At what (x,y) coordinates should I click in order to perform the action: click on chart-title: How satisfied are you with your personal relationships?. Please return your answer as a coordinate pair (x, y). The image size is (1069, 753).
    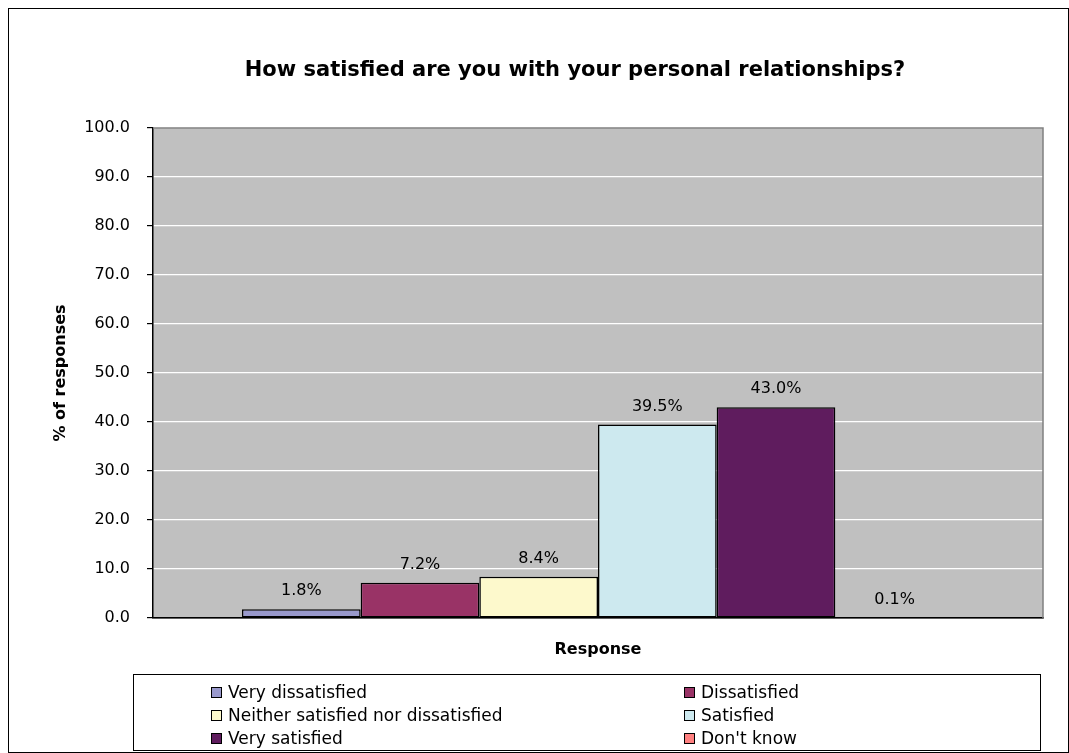
    Looking at the image, I should click on (575, 69).